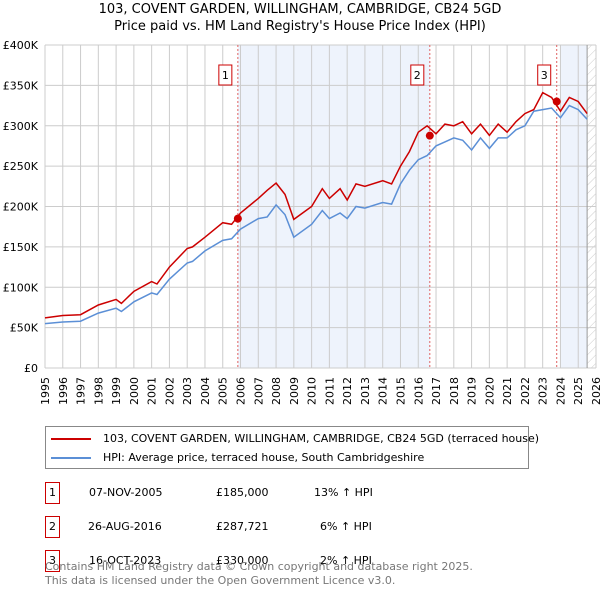 The width and height of the screenshot is (600, 590). What do you see at coordinates (242, 526) in the screenshot?
I see `sale-price: £287,721` at bounding box center [242, 526].